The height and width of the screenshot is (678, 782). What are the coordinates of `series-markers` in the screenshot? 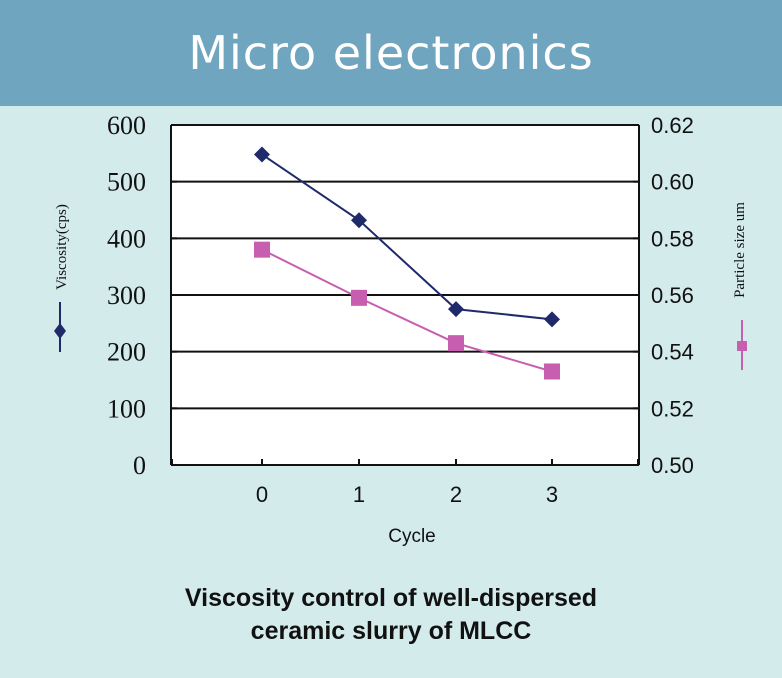 It's located at (407, 263).